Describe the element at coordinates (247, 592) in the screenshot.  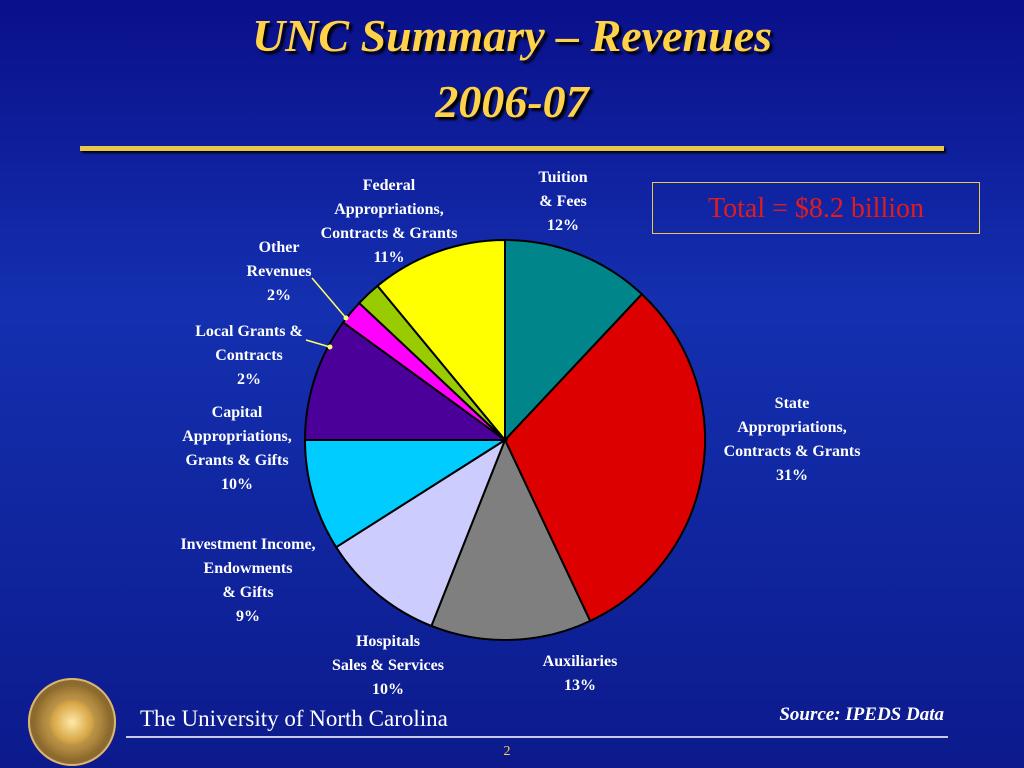
I see `slice-label-line: & Gifts` at that location.